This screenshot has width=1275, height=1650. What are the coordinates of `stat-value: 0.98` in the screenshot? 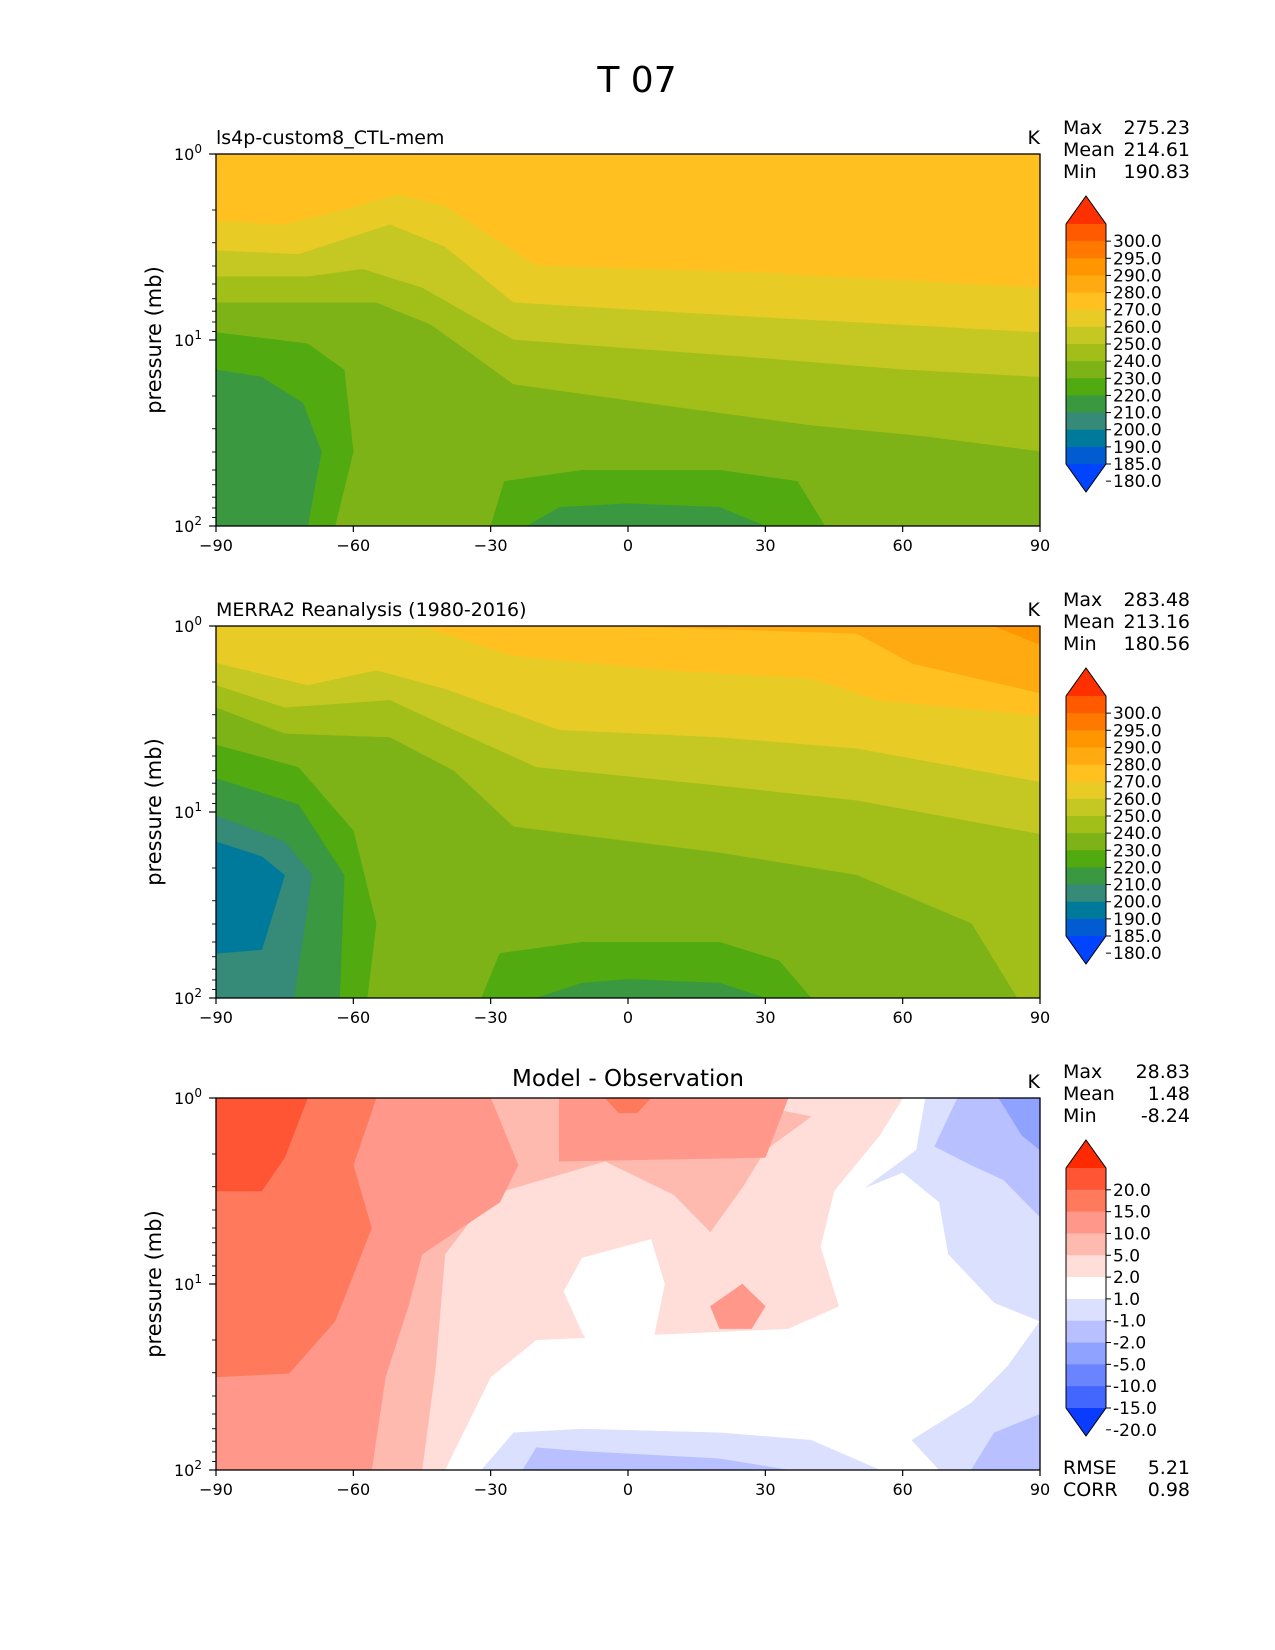 It's located at (1169, 1490).